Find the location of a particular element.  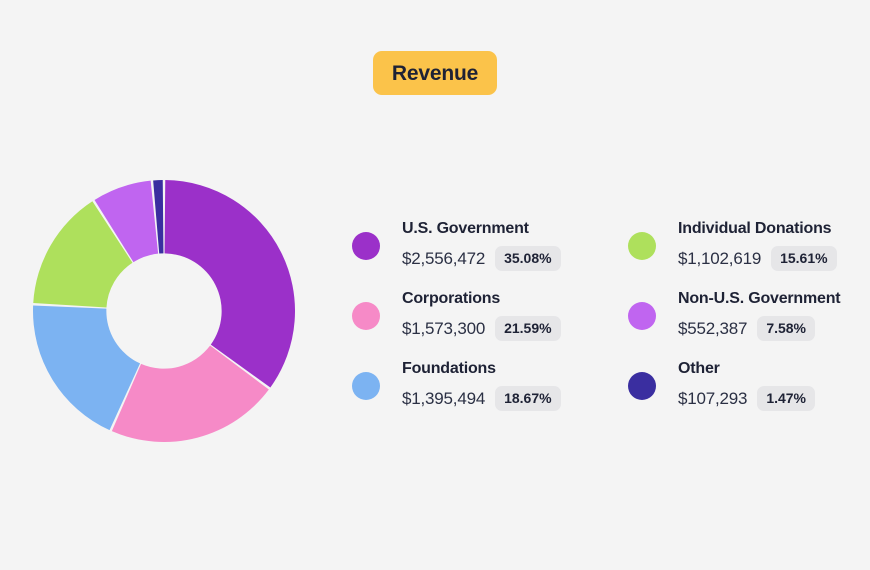

legend-item-value-row: $1,395,494 18.67% is located at coordinates (567, 398).